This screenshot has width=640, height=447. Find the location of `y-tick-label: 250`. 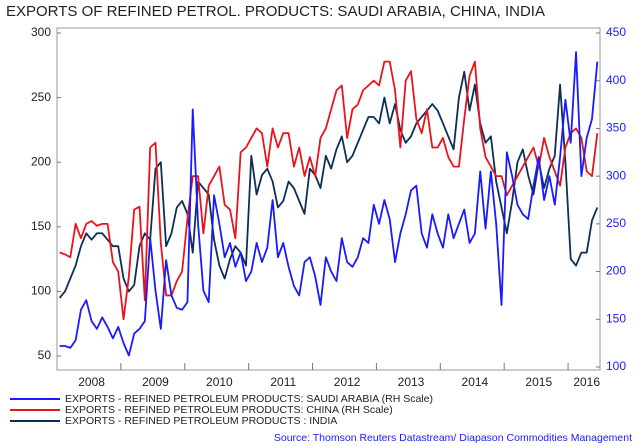

y-tick-label: 250 is located at coordinates (41, 97).